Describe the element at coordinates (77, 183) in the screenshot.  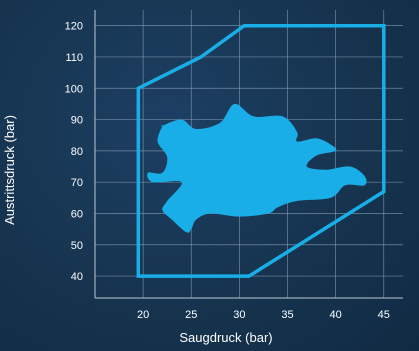
I see `y-tick-label-70: 70` at that location.